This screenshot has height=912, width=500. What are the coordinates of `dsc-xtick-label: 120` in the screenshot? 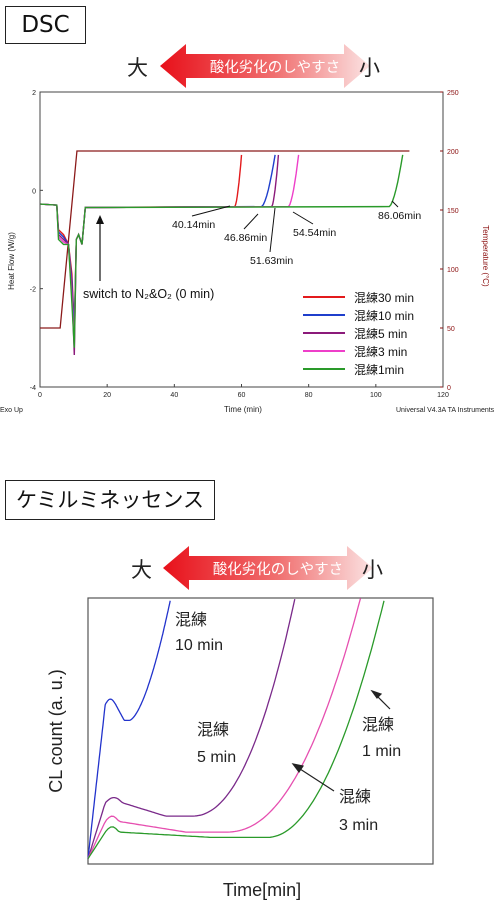 It's located at (443, 395).